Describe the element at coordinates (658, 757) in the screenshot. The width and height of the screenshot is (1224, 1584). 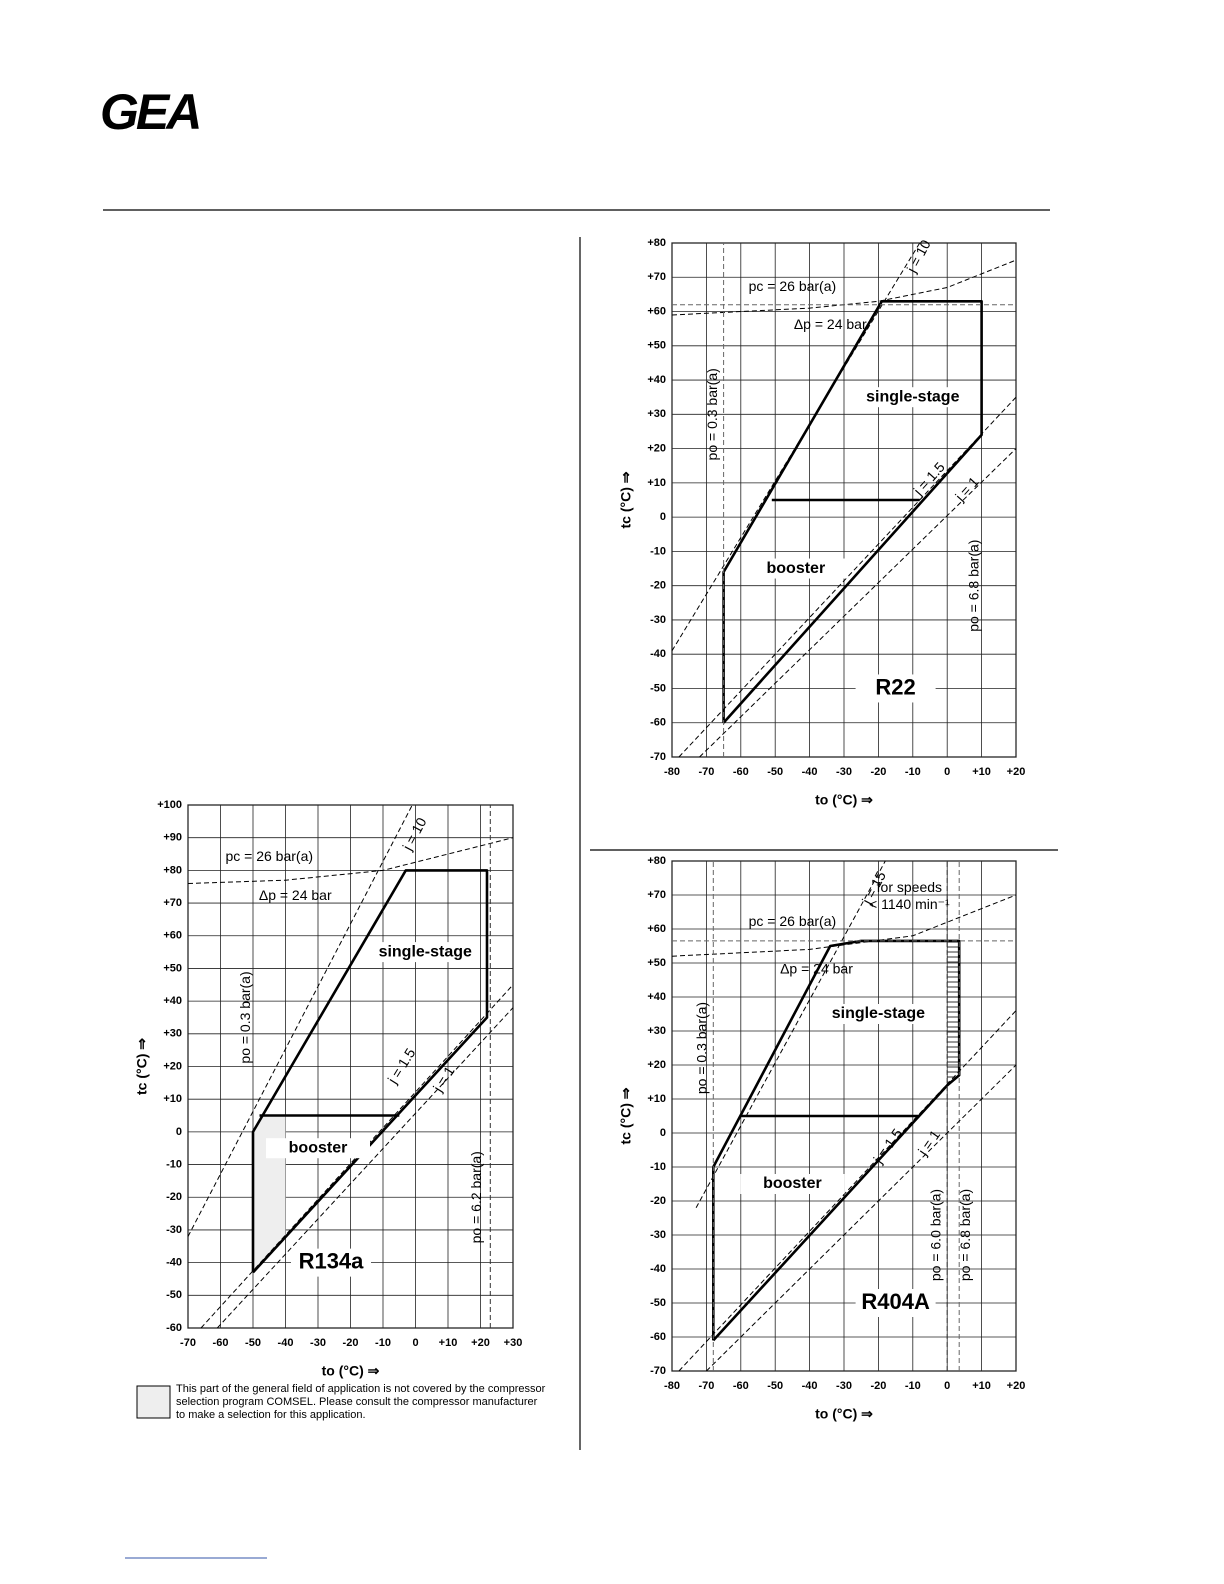
I see `y-tick-label: -70` at that location.